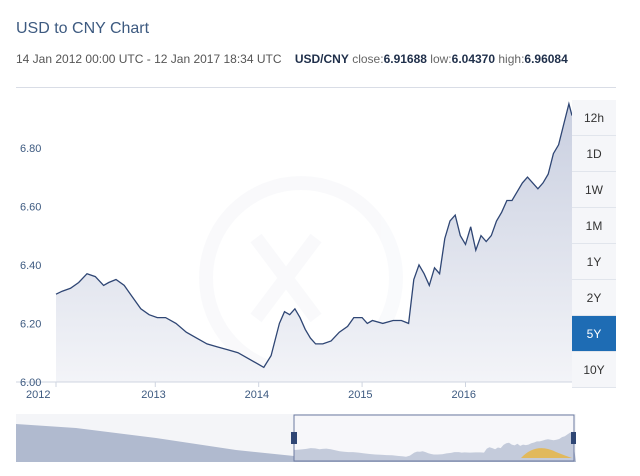 Image resolution: width=640 pixels, height=476 pixels. I want to click on low-value: 6.04370, so click(473, 59).